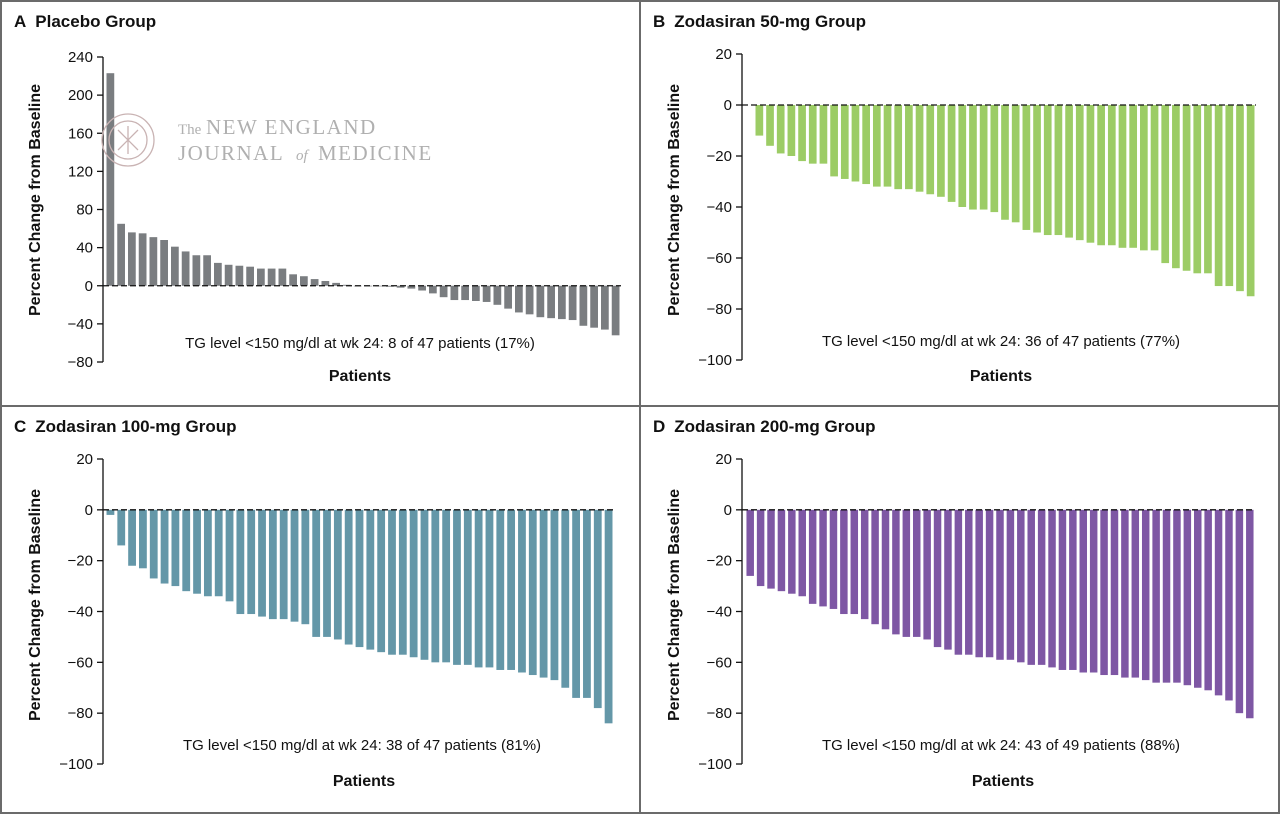 This screenshot has height=814, width=1280. Describe the element at coordinates (303, 156) in the screenshot. I see `watermark-of: of` at that location.